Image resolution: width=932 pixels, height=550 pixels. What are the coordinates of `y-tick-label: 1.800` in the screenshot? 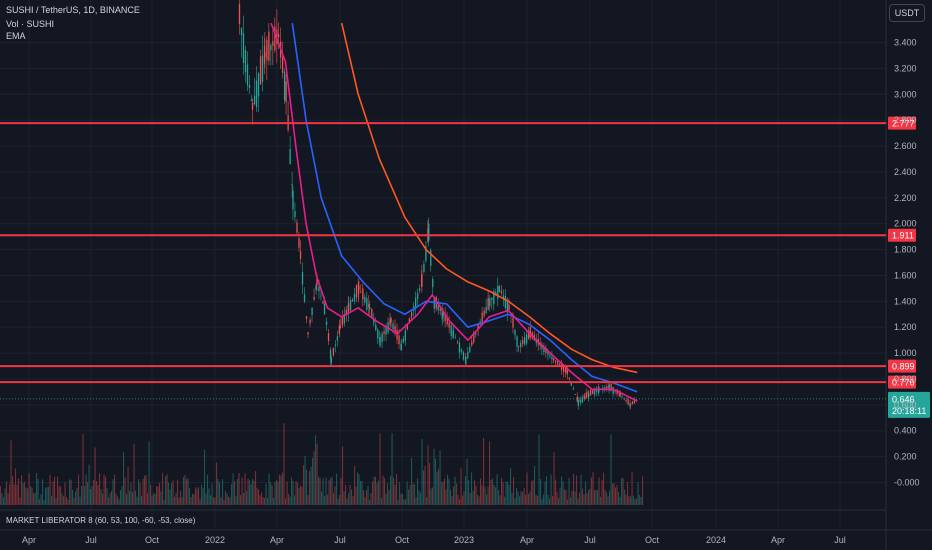 It's located at (905, 250).